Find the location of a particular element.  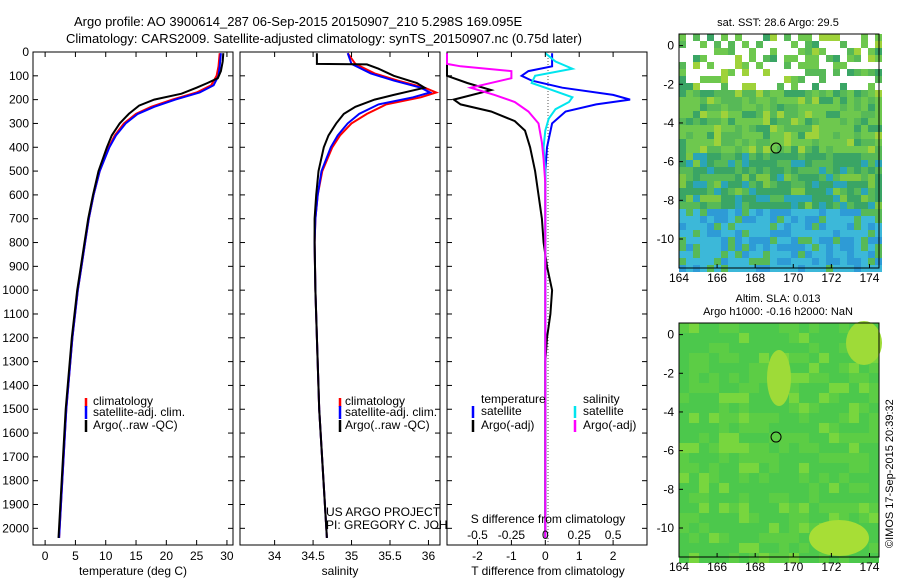

y-tick-label: 1800 is located at coordinates (15, 481).